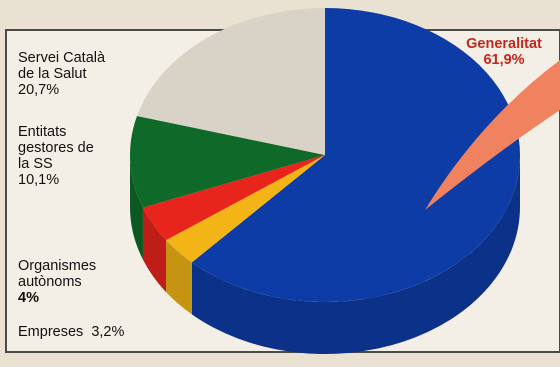 The width and height of the screenshot is (560, 367). I want to click on entitats-label-line1: Entitats, so click(42, 132).